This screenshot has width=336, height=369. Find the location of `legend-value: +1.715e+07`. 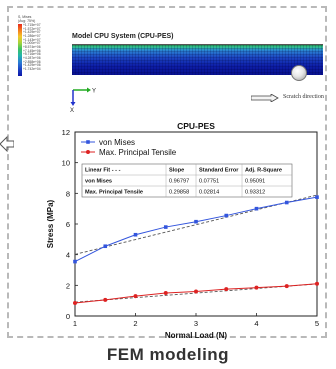

legend-value: +1.715e+07 is located at coordinates (32, 25).